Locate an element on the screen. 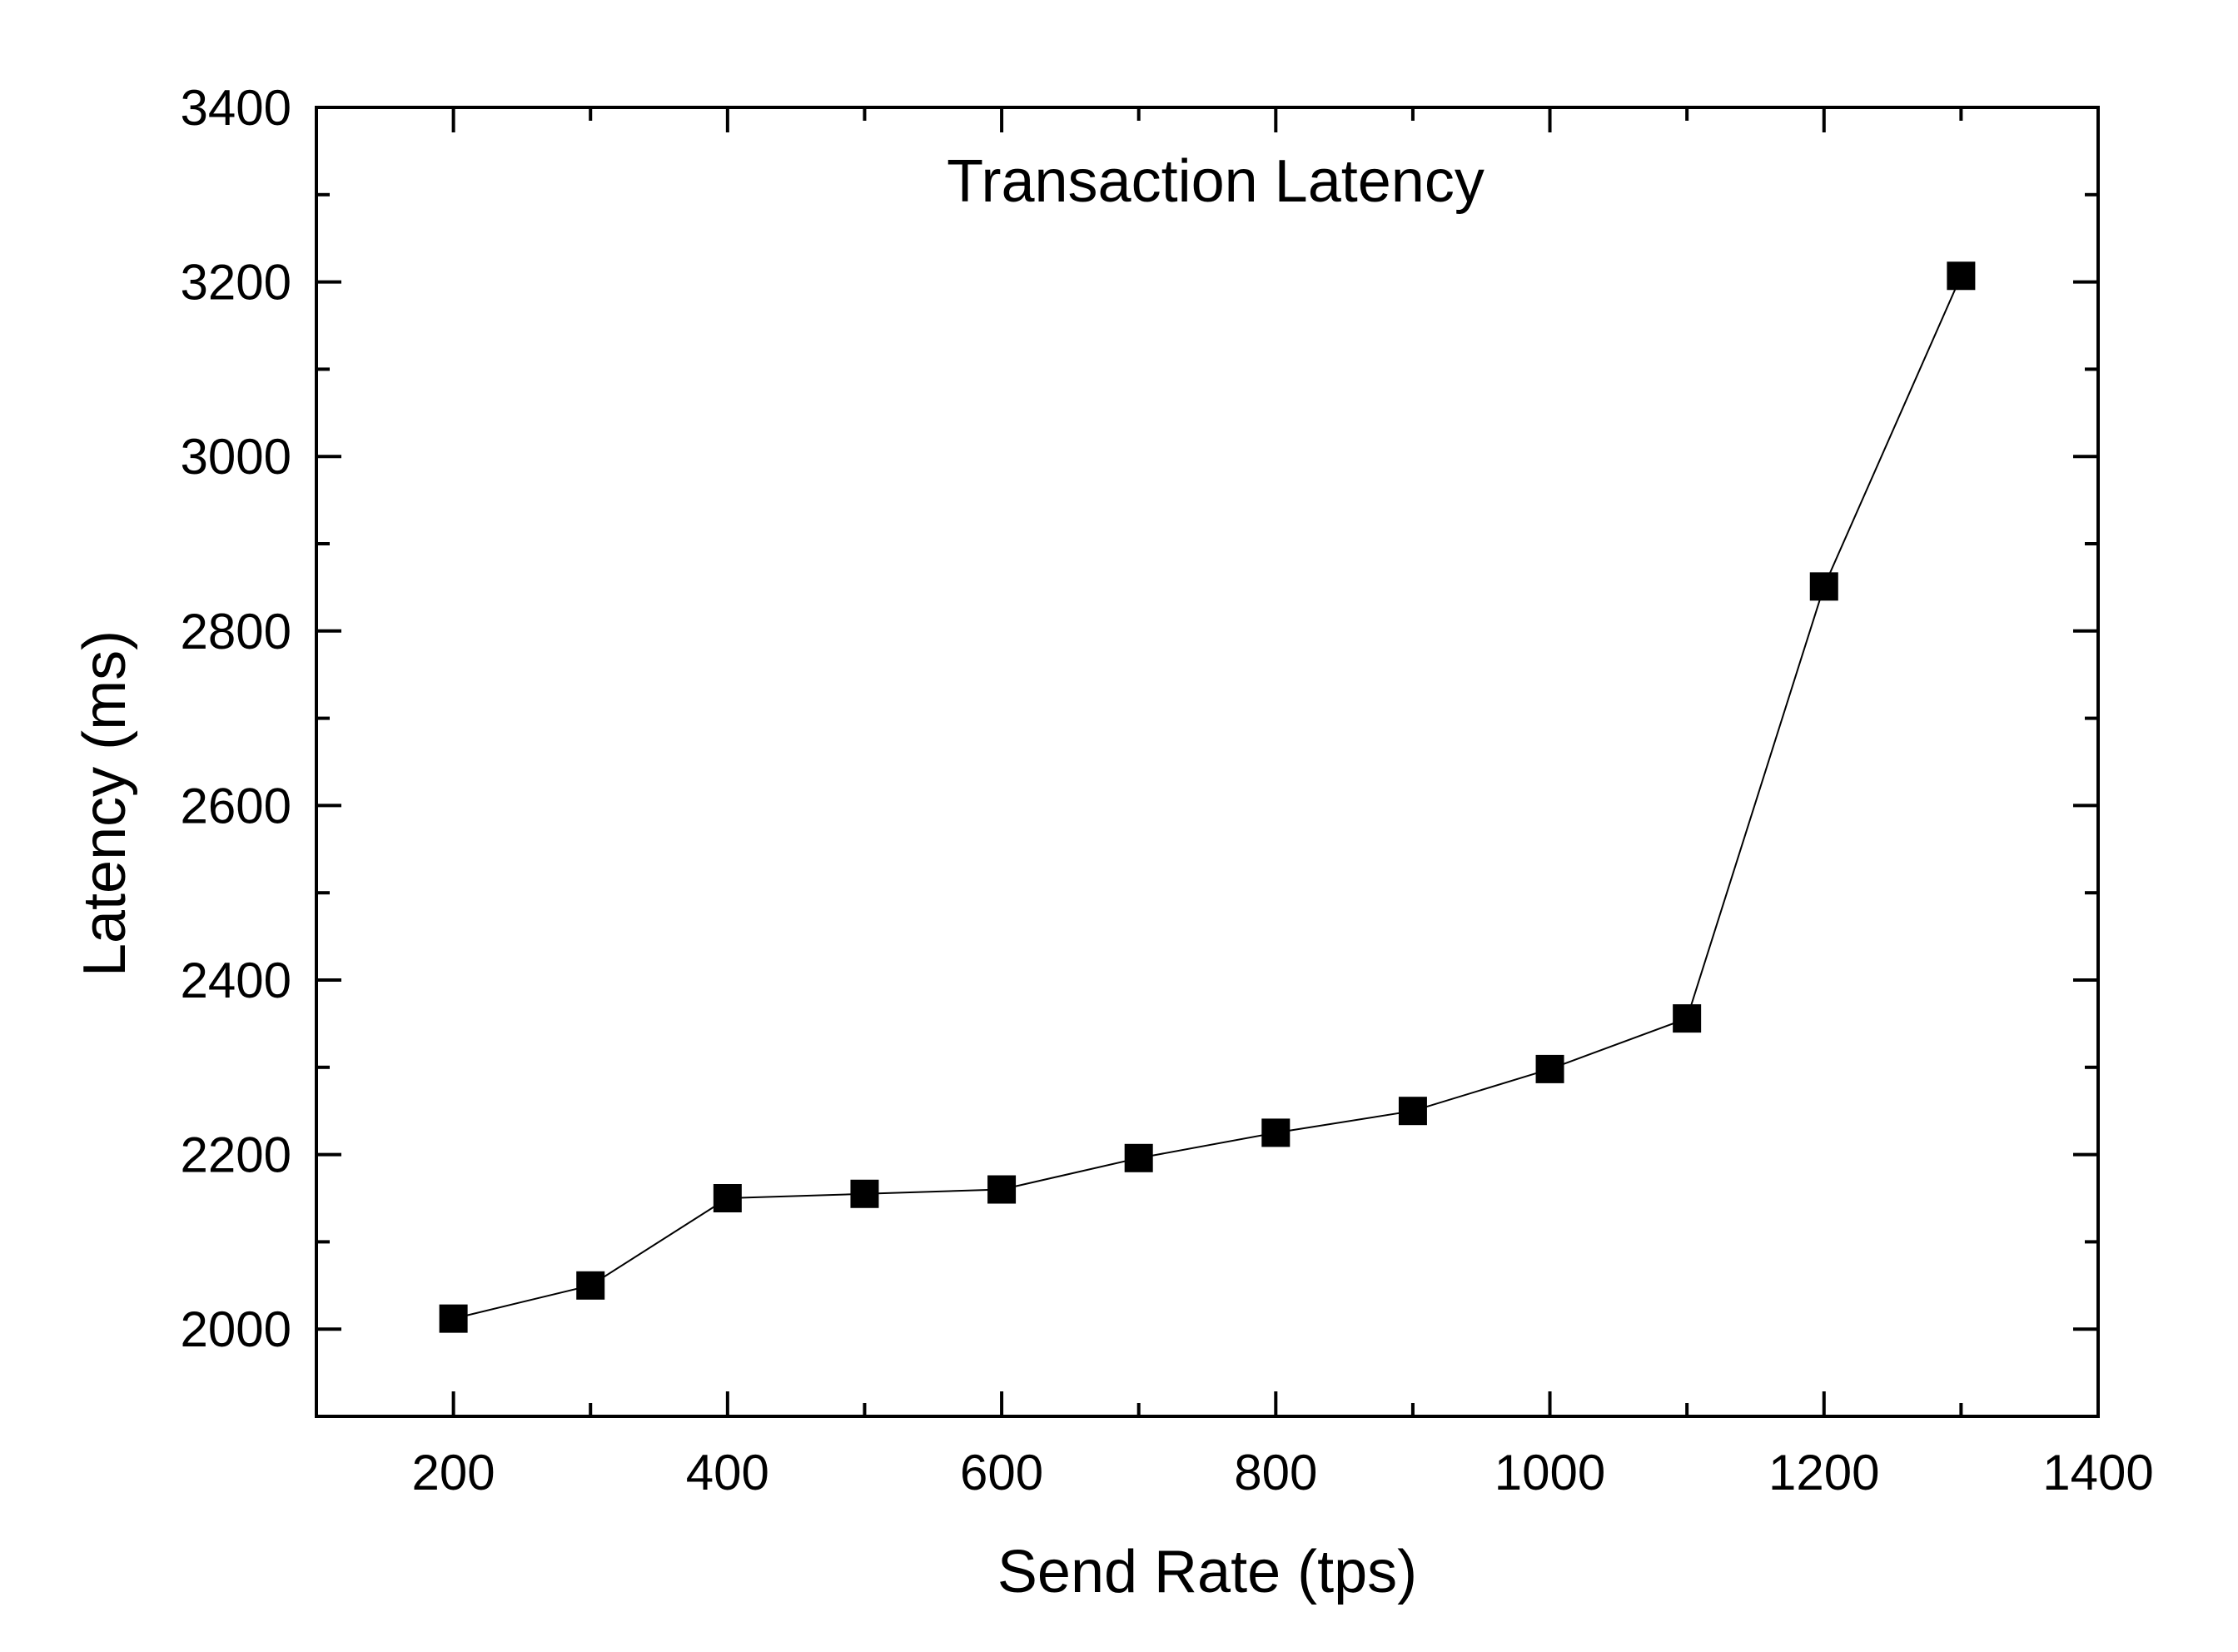 Image resolution: width=2238 pixels, height=1652 pixels. chart-title: Transaction Latency is located at coordinates (1216, 181).